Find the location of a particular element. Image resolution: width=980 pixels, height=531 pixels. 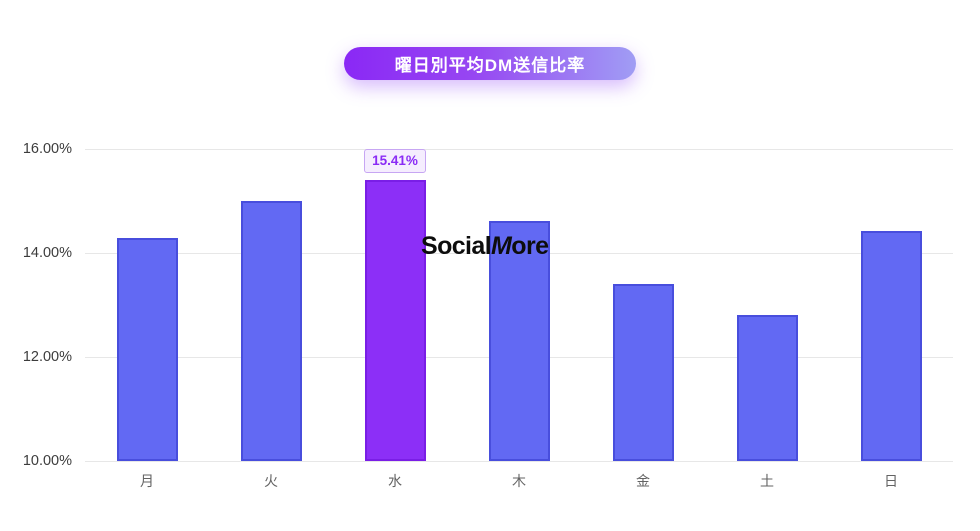

logo-text-part1: Social is located at coordinates (456, 246).